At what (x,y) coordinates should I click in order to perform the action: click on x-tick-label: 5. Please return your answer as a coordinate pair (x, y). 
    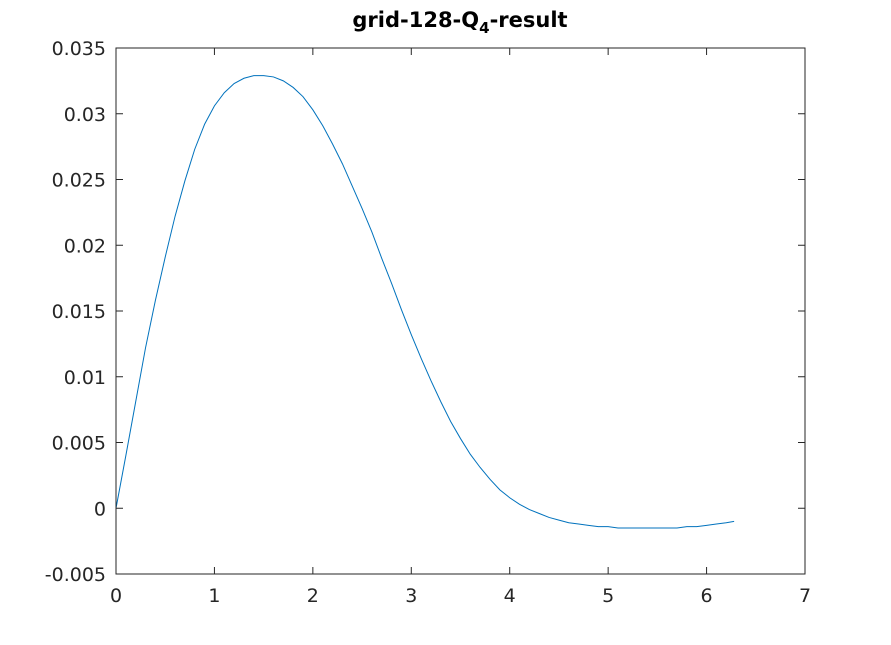
    Looking at the image, I should click on (608, 596).